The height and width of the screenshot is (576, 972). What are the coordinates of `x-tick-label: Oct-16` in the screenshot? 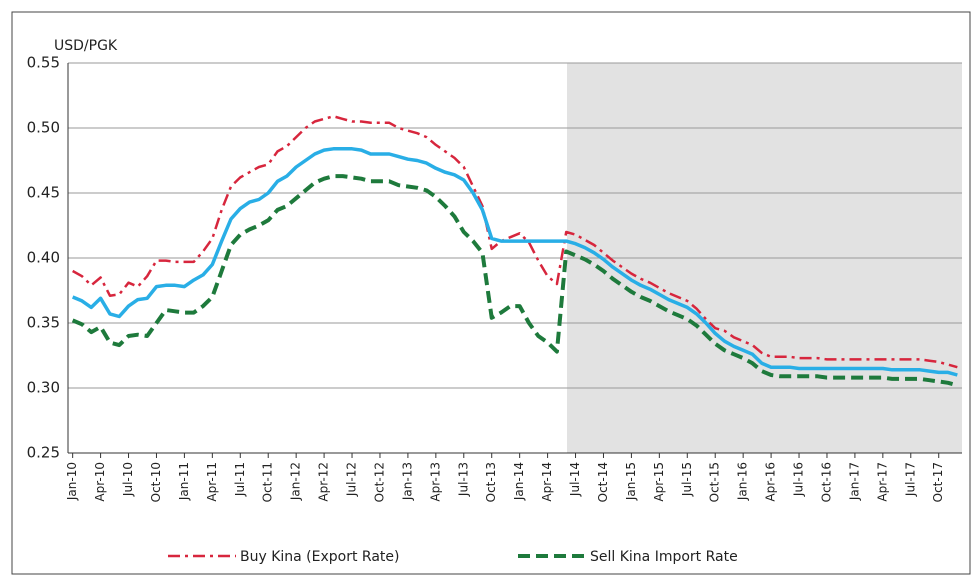 It's located at (826, 482).